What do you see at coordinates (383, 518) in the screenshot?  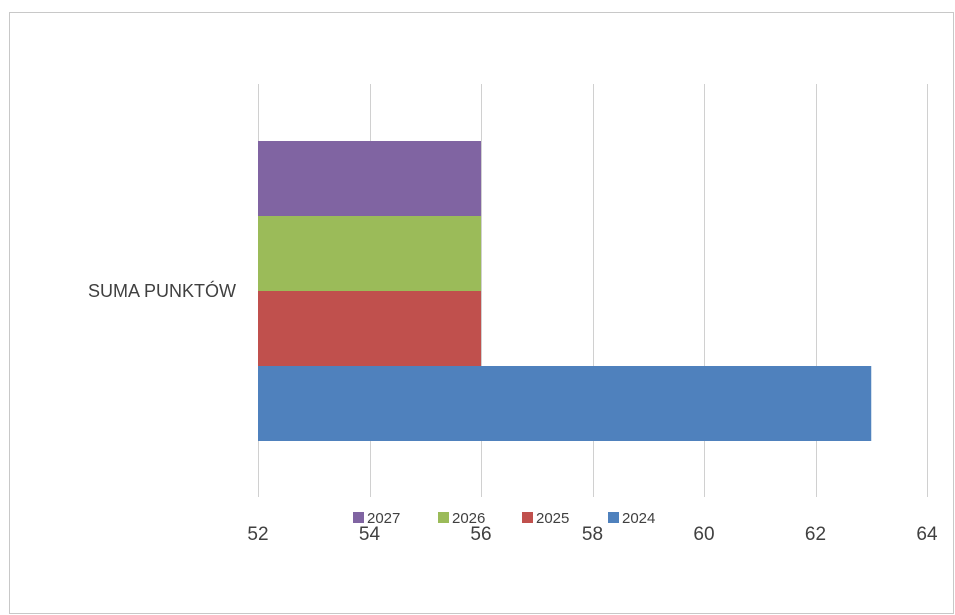 I see `legend-label-2027: 2027` at bounding box center [383, 518].